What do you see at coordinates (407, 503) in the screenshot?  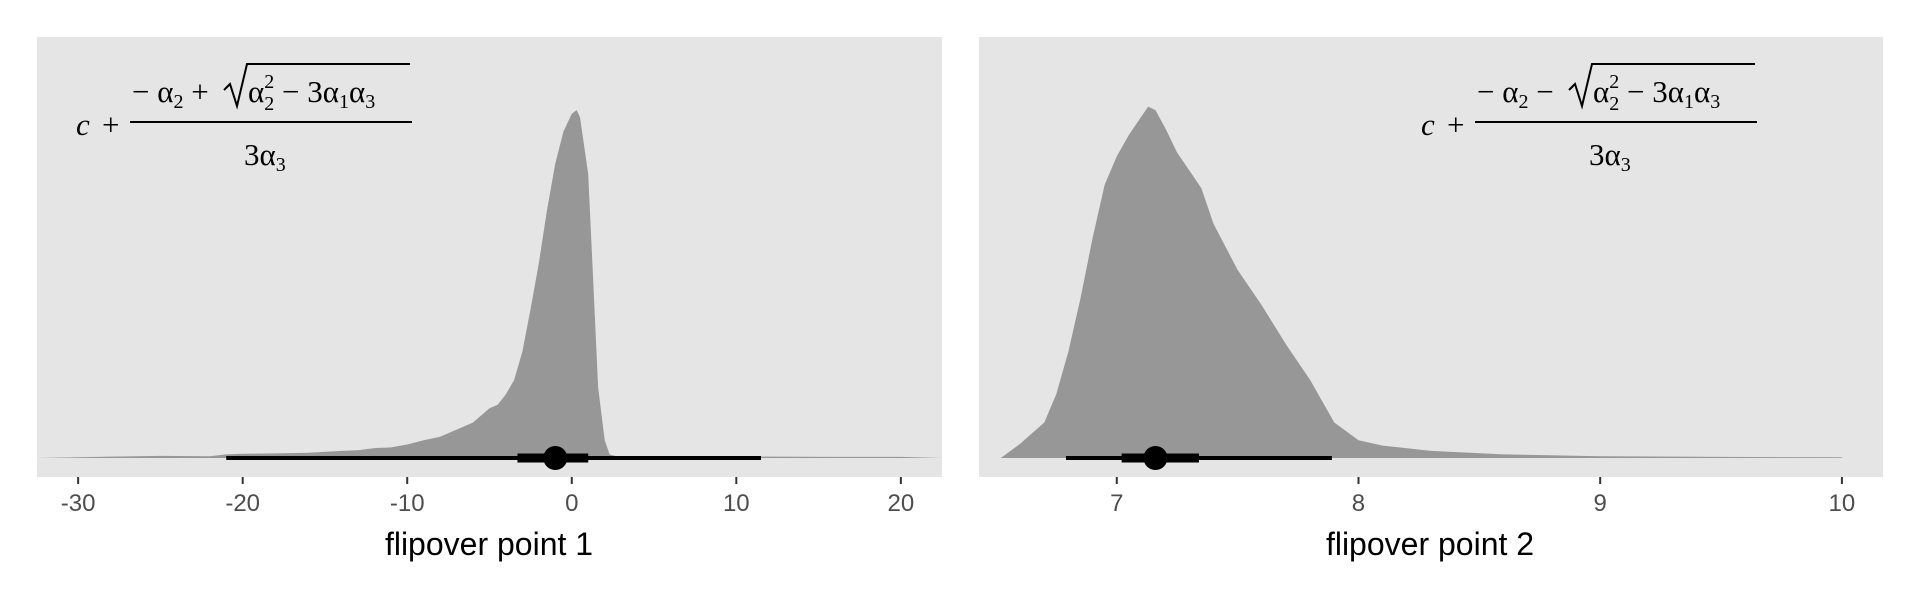 I see `x-tick-label: -10` at bounding box center [407, 503].